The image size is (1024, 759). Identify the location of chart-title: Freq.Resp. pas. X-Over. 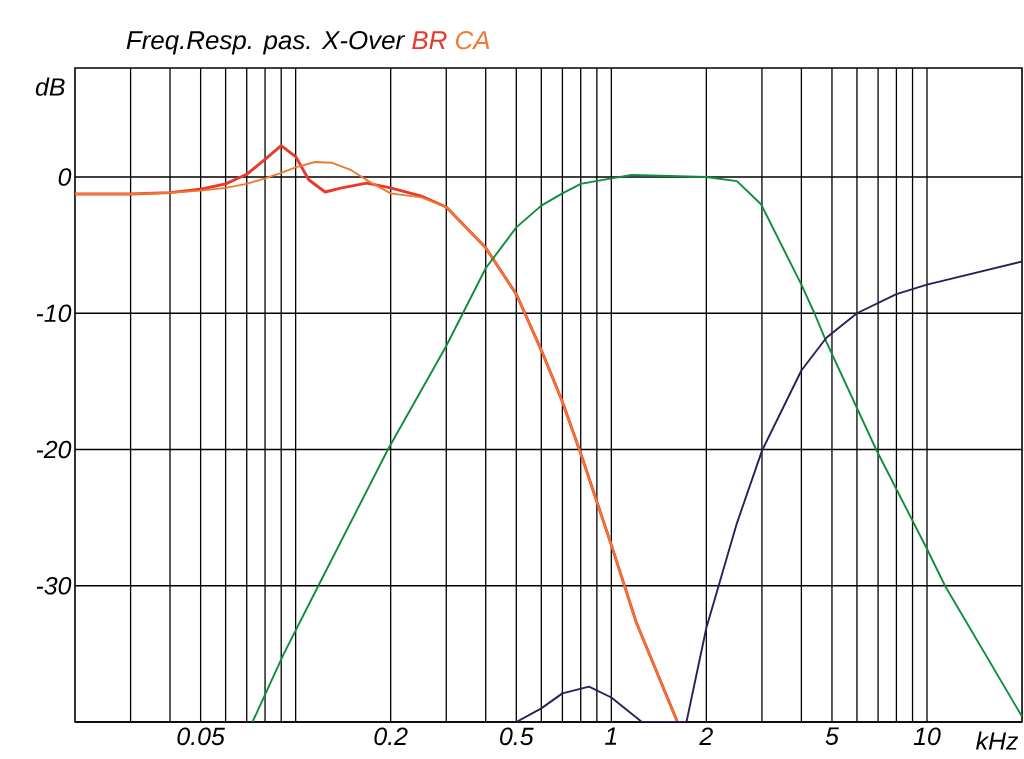
(266, 43).